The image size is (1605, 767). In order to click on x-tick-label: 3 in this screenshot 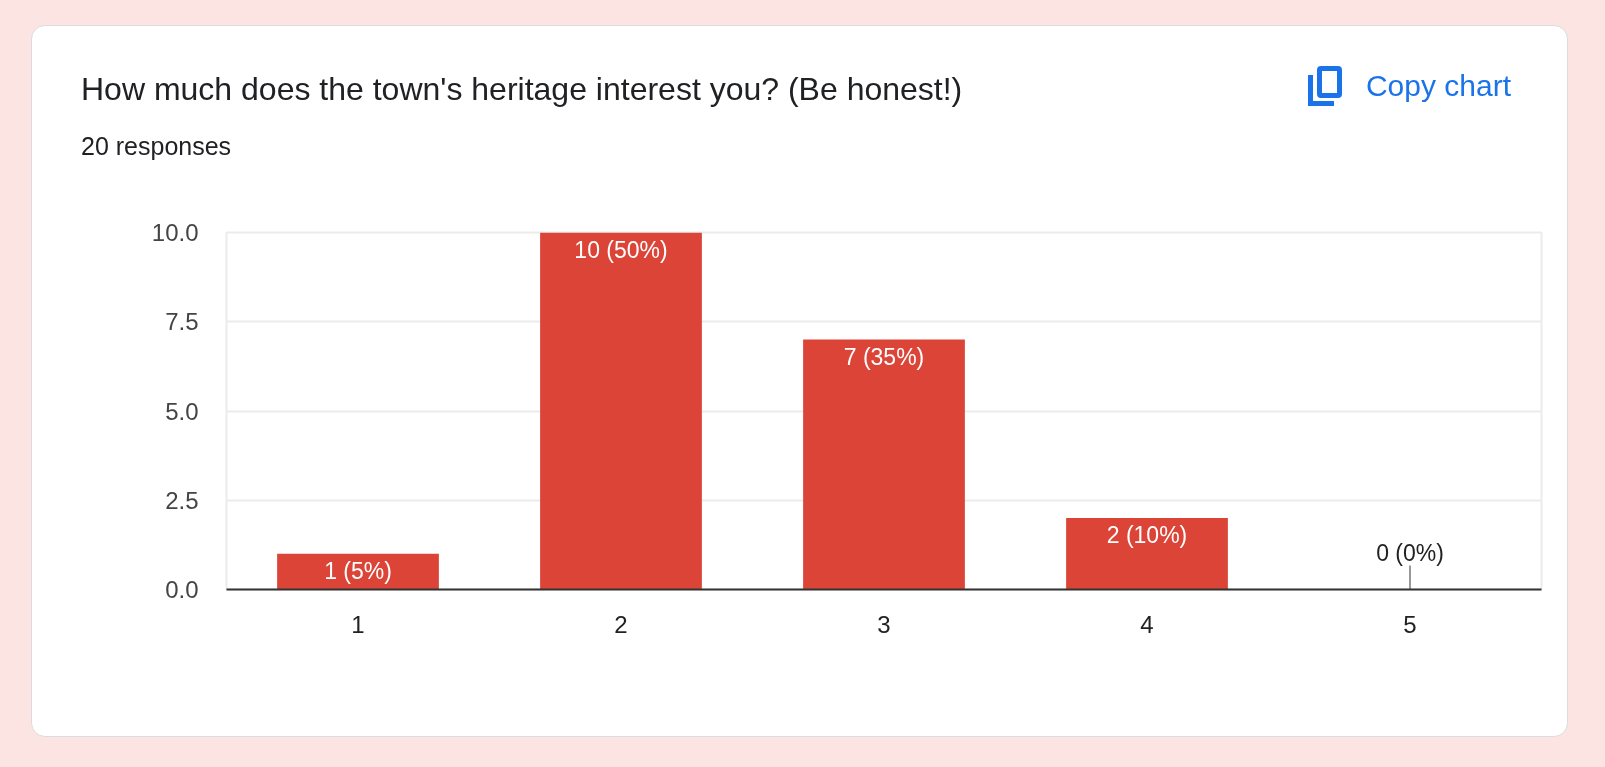, I will do `click(884, 624)`.